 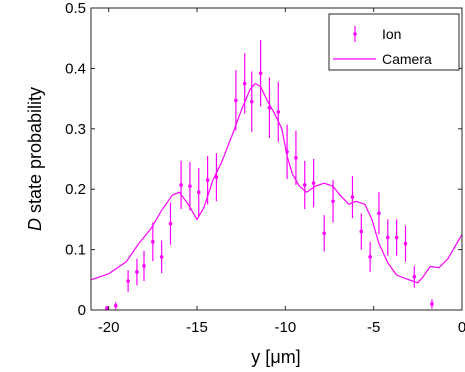 What do you see at coordinates (75, 159) in the screenshot?
I see `y-tick-labels: 0 0.1 0.2 0.3 0.4 0.5` at bounding box center [75, 159].